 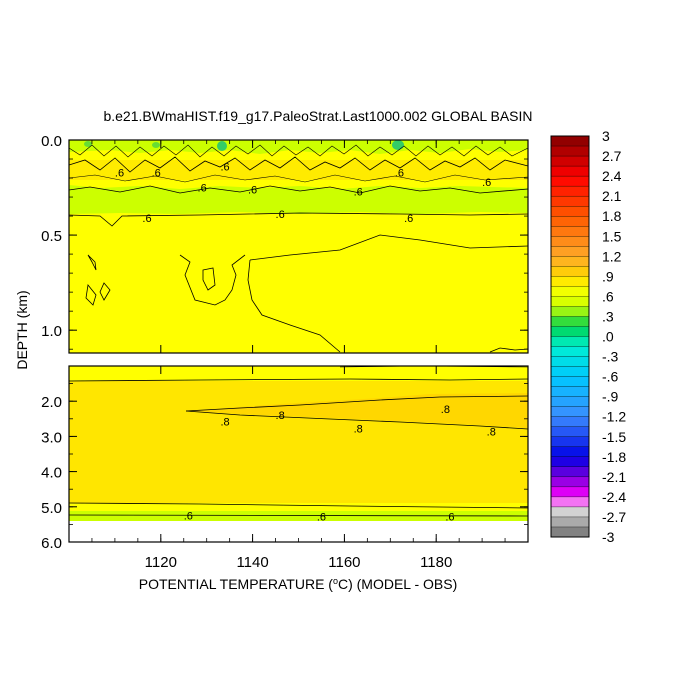 I want to click on lower-contour-labels: .8 .8 .8 .8 .8 .6 .6 .6, so click(x=340, y=463).